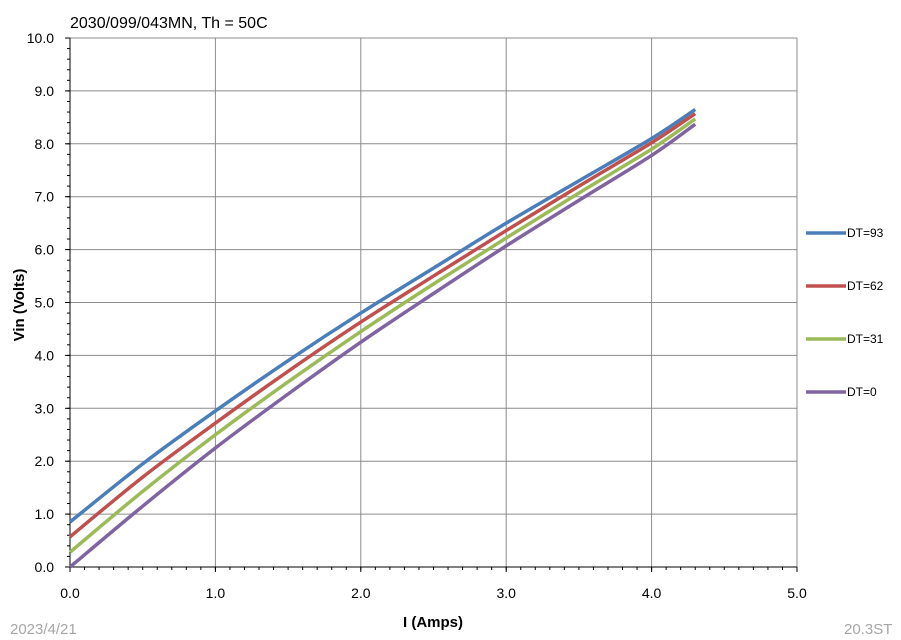  What do you see at coordinates (865, 339) in the screenshot?
I see `legend-label: DT=31` at bounding box center [865, 339].